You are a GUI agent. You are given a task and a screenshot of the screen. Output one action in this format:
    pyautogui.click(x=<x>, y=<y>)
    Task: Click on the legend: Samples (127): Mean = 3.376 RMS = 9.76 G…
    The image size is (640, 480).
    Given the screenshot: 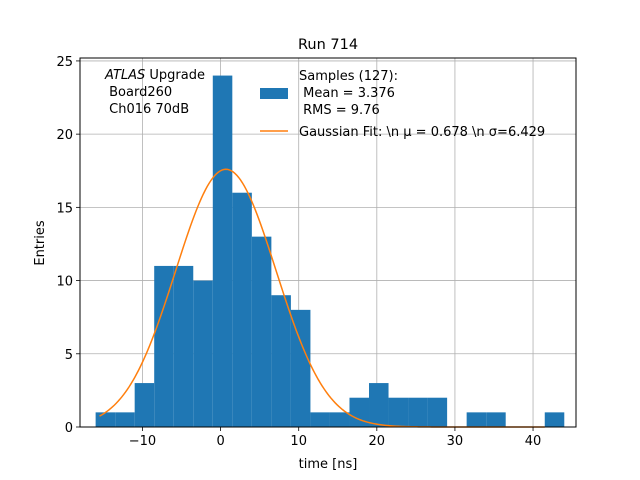 What is the action you would take?
    pyautogui.click(x=402, y=104)
    